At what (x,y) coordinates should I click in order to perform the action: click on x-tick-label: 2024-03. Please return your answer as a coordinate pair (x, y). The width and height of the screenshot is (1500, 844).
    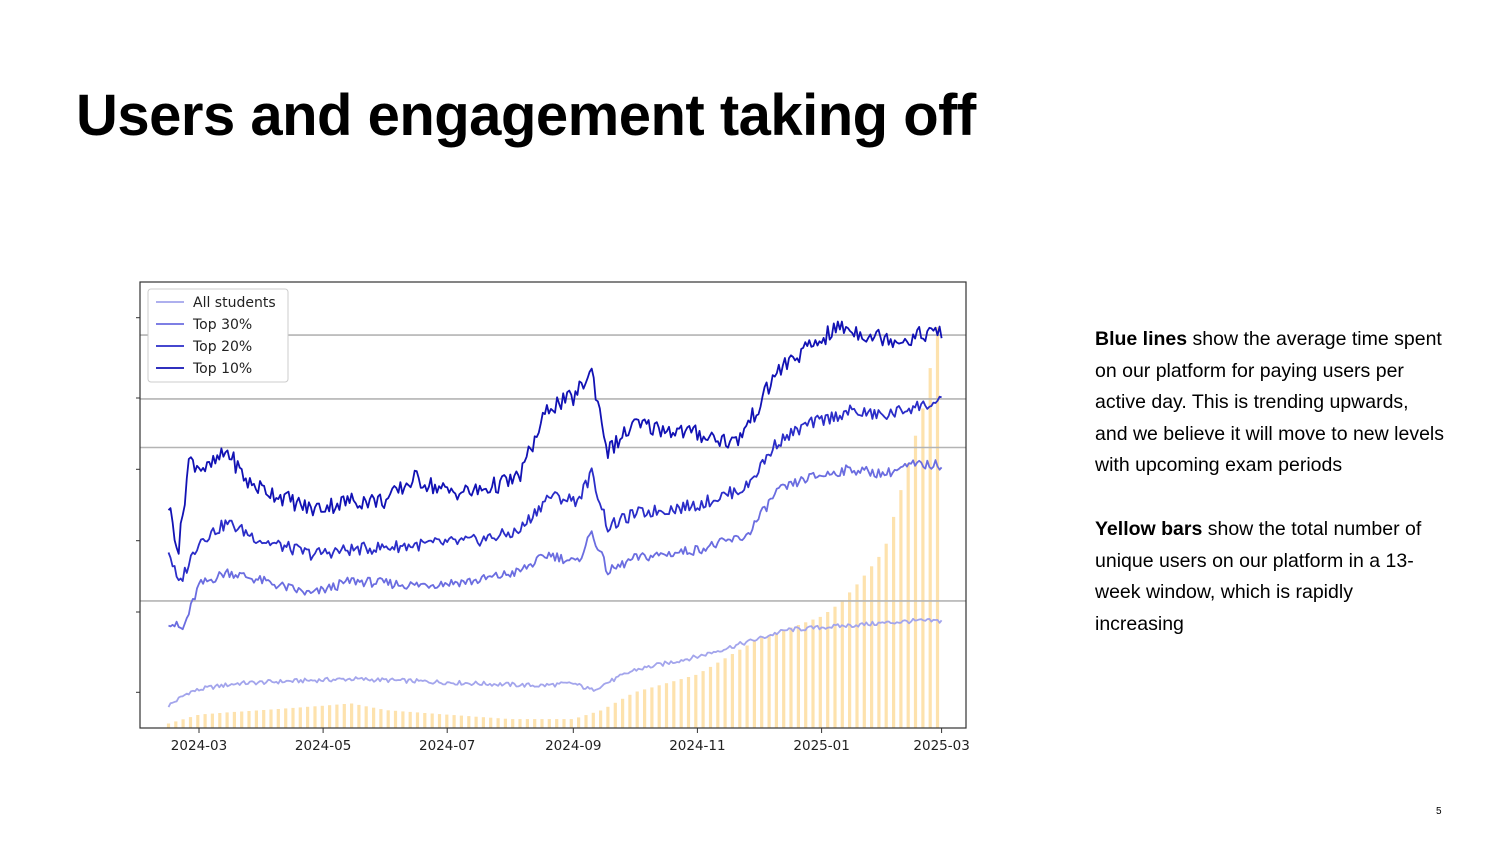
    Looking at the image, I should click on (199, 746).